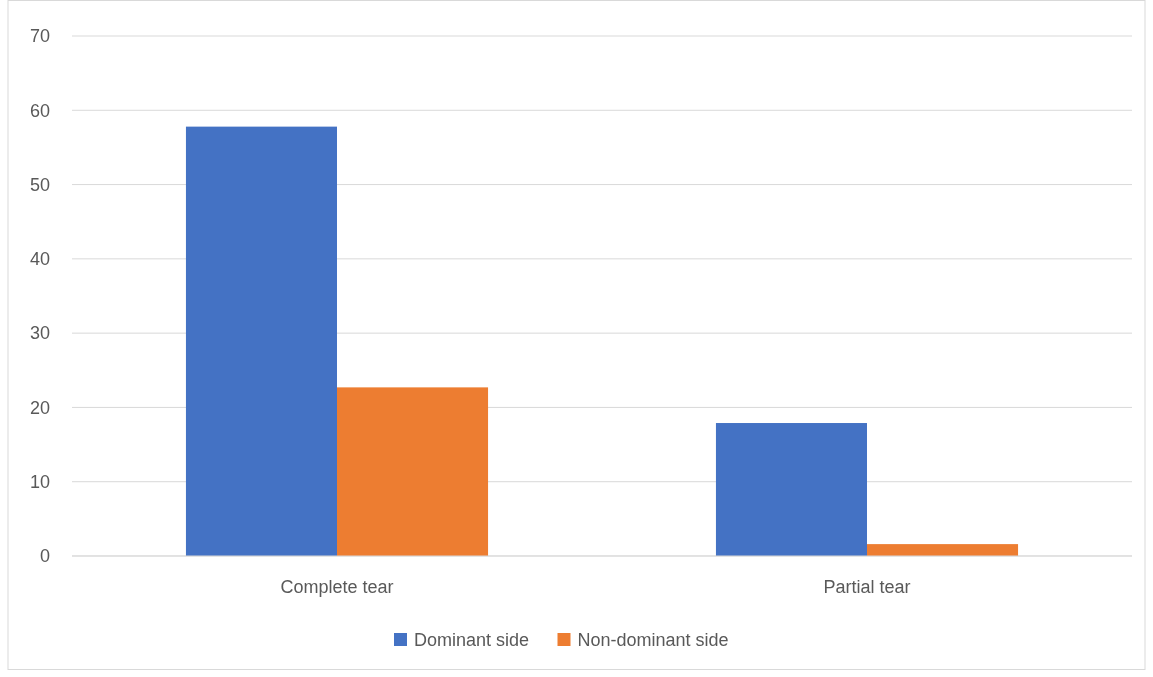 Image resolution: width=1153 pixels, height=677 pixels. What do you see at coordinates (39, 110) in the screenshot?
I see `y-tick-label: 60` at bounding box center [39, 110].